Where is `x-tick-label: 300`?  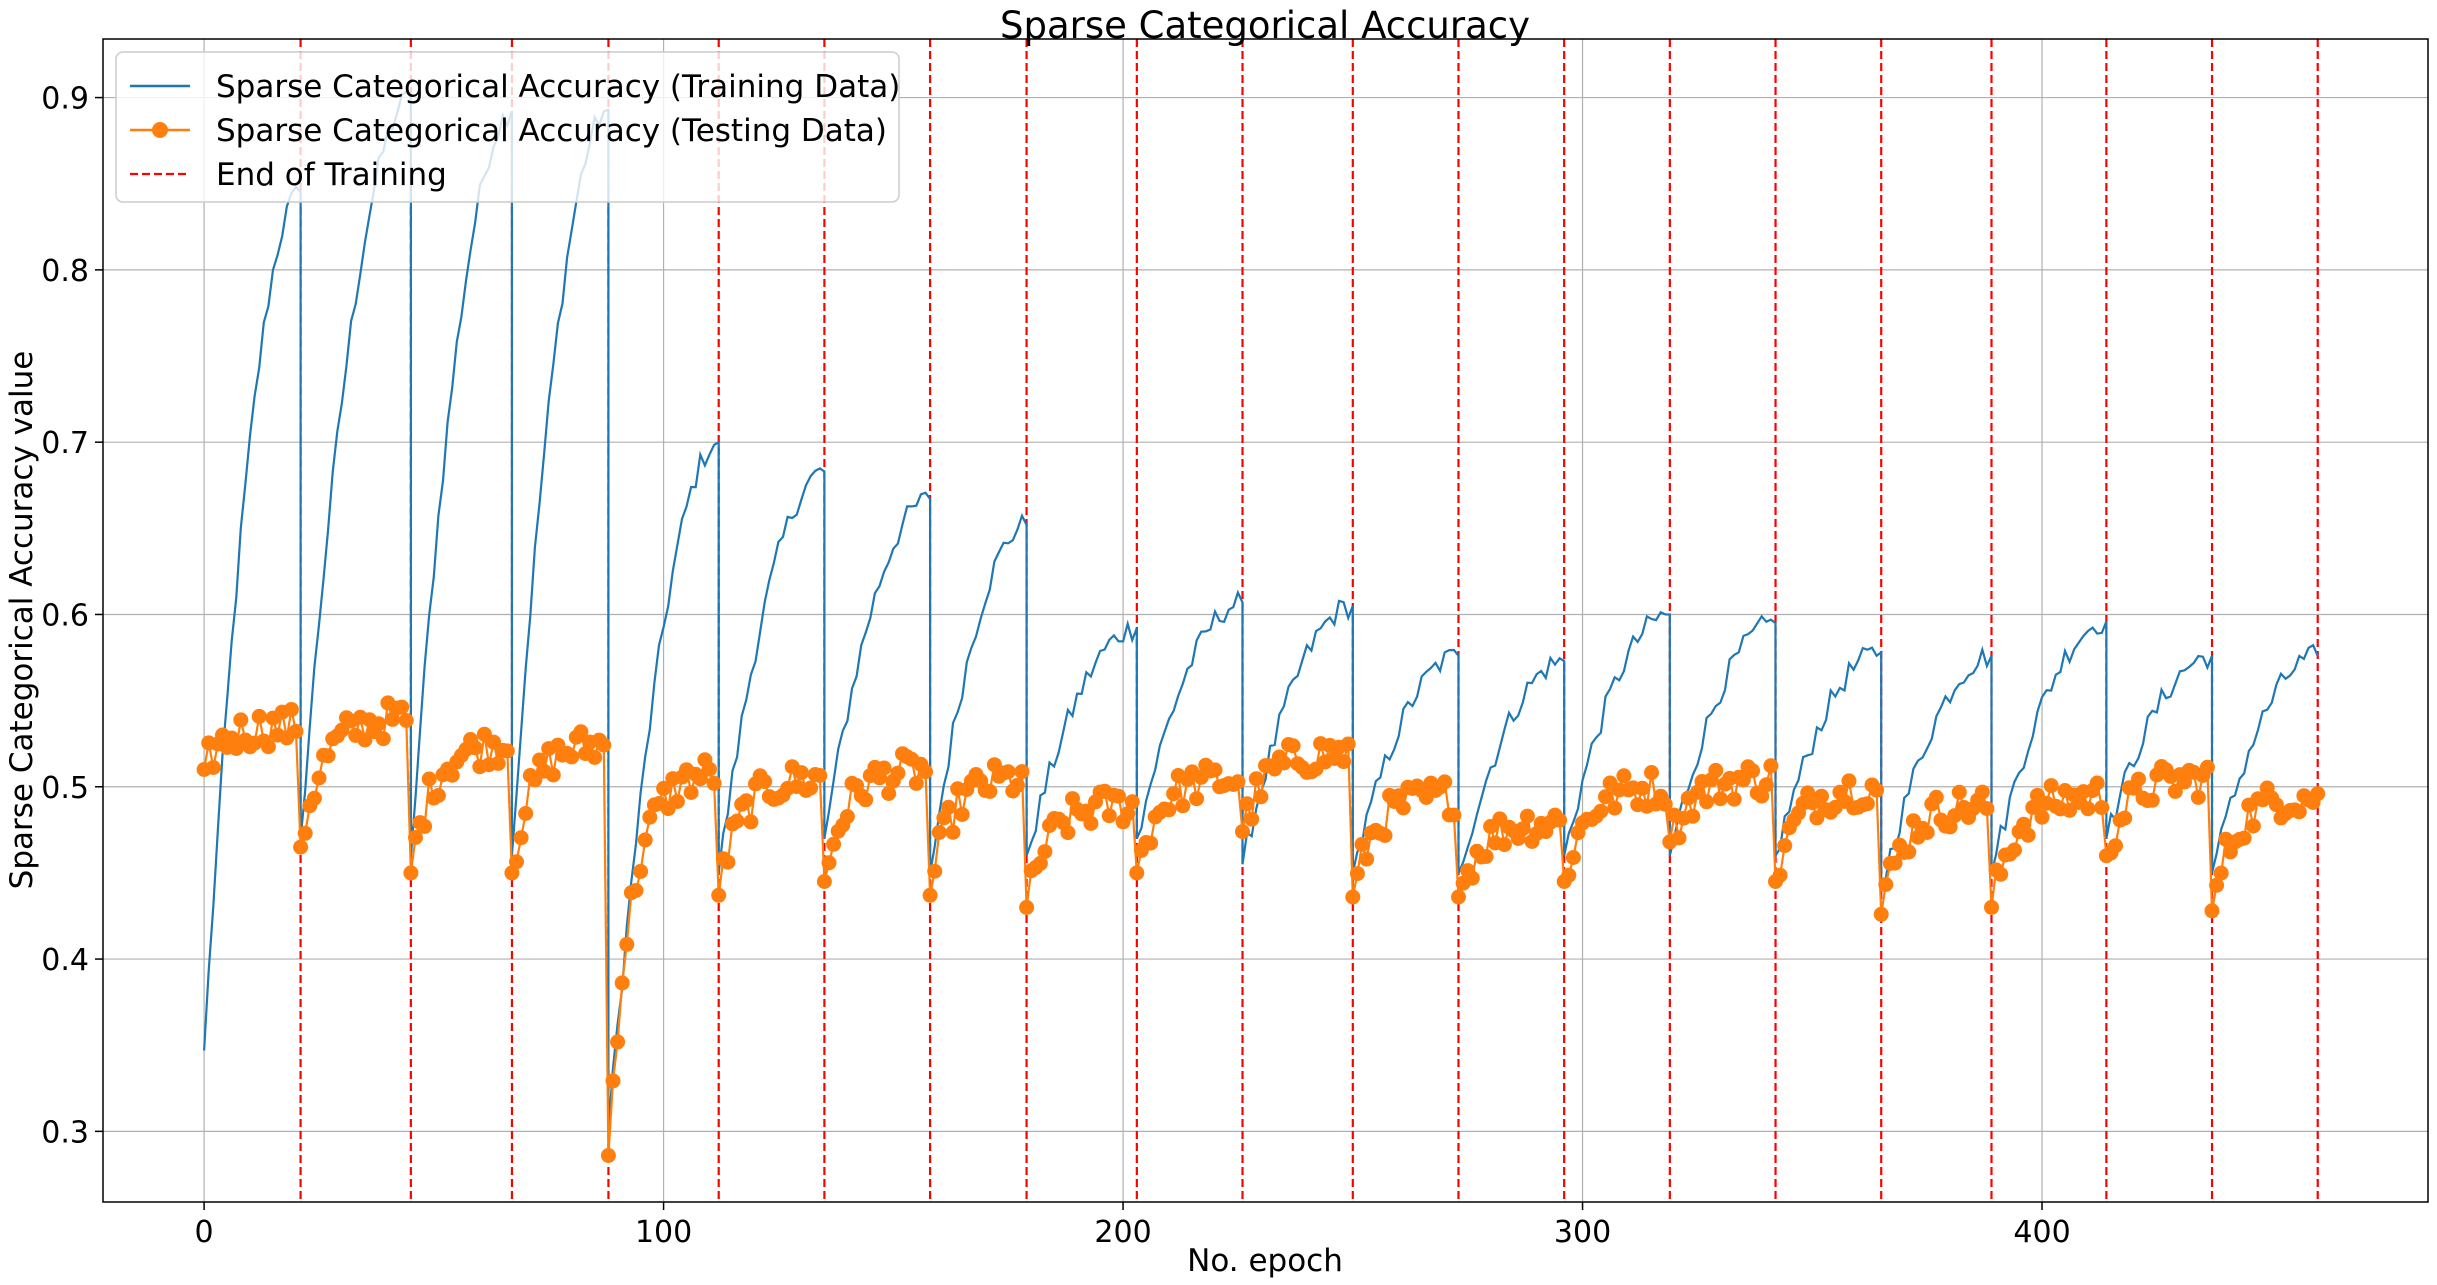
x-tick-label: 300 is located at coordinates (1582, 1232).